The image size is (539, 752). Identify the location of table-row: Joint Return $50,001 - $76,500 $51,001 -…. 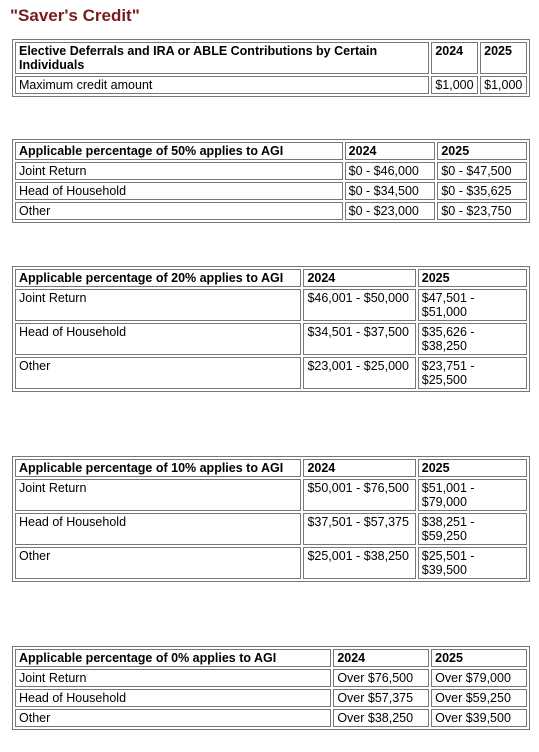
(271, 495).